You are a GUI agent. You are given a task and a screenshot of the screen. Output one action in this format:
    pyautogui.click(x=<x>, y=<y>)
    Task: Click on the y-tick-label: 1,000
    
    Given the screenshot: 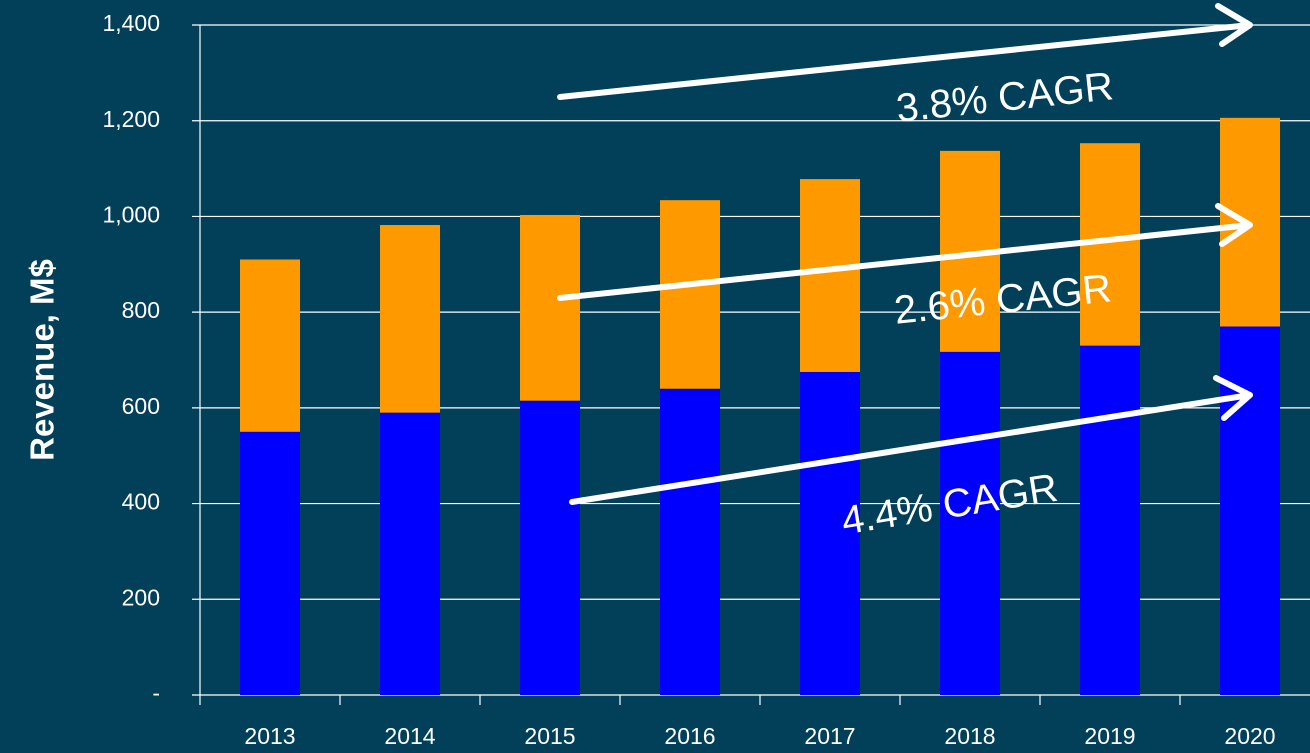 What is the action you would take?
    pyautogui.click(x=131, y=215)
    